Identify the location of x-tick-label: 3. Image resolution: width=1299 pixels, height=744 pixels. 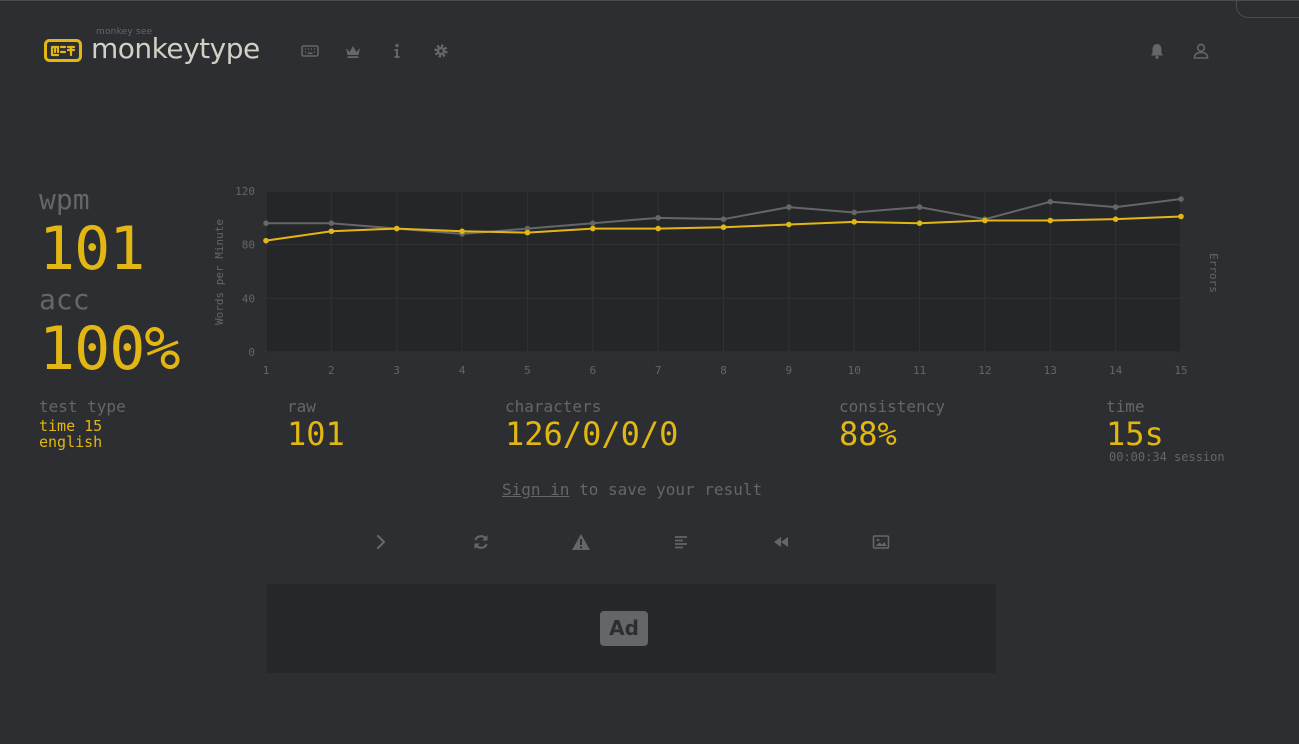
(396, 370).